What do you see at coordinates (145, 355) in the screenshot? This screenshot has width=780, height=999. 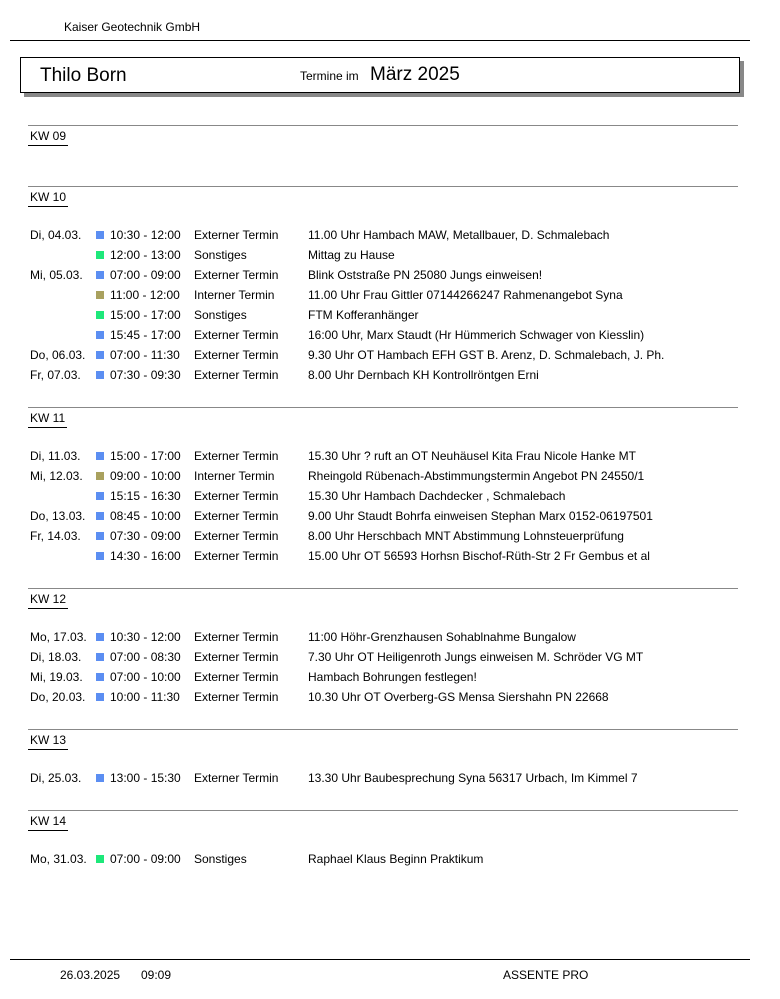 I see `appointment-time: 07:00 - 11:30` at bounding box center [145, 355].